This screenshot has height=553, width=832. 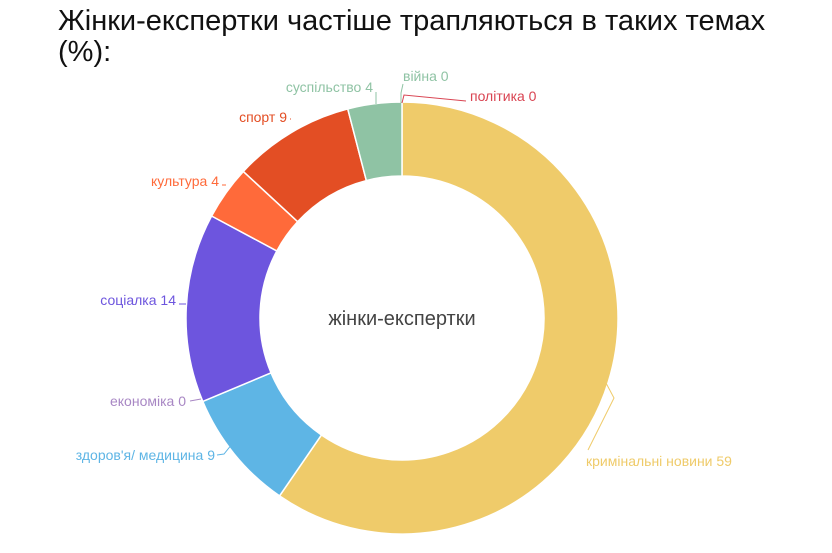 What do you see at coordinates (145, 455) in the screenshot?
I see `slice-label-1: здоров'я/ медицина 9` at bounding box center [145, 455].